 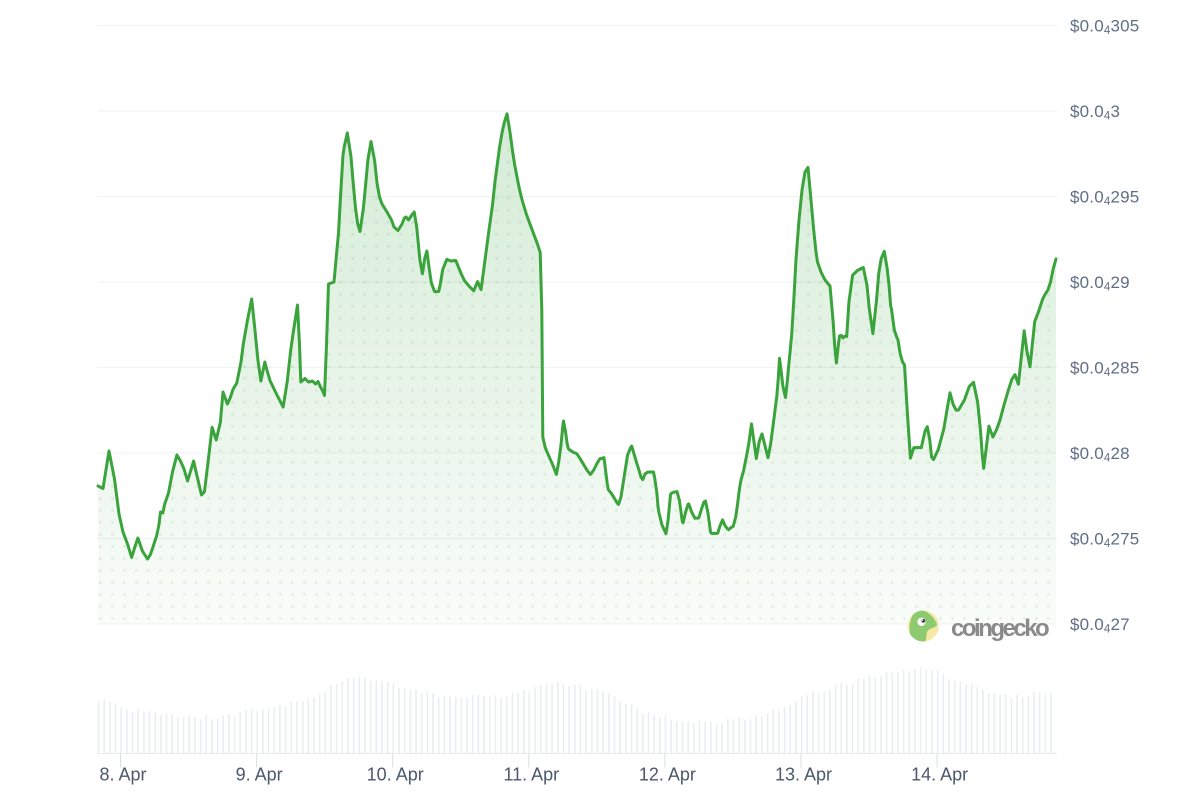 What do you see at coordinates (531, 775) in the screenshot?
I see `svg-text: 11. Apr` at bounding box center [531, 775].